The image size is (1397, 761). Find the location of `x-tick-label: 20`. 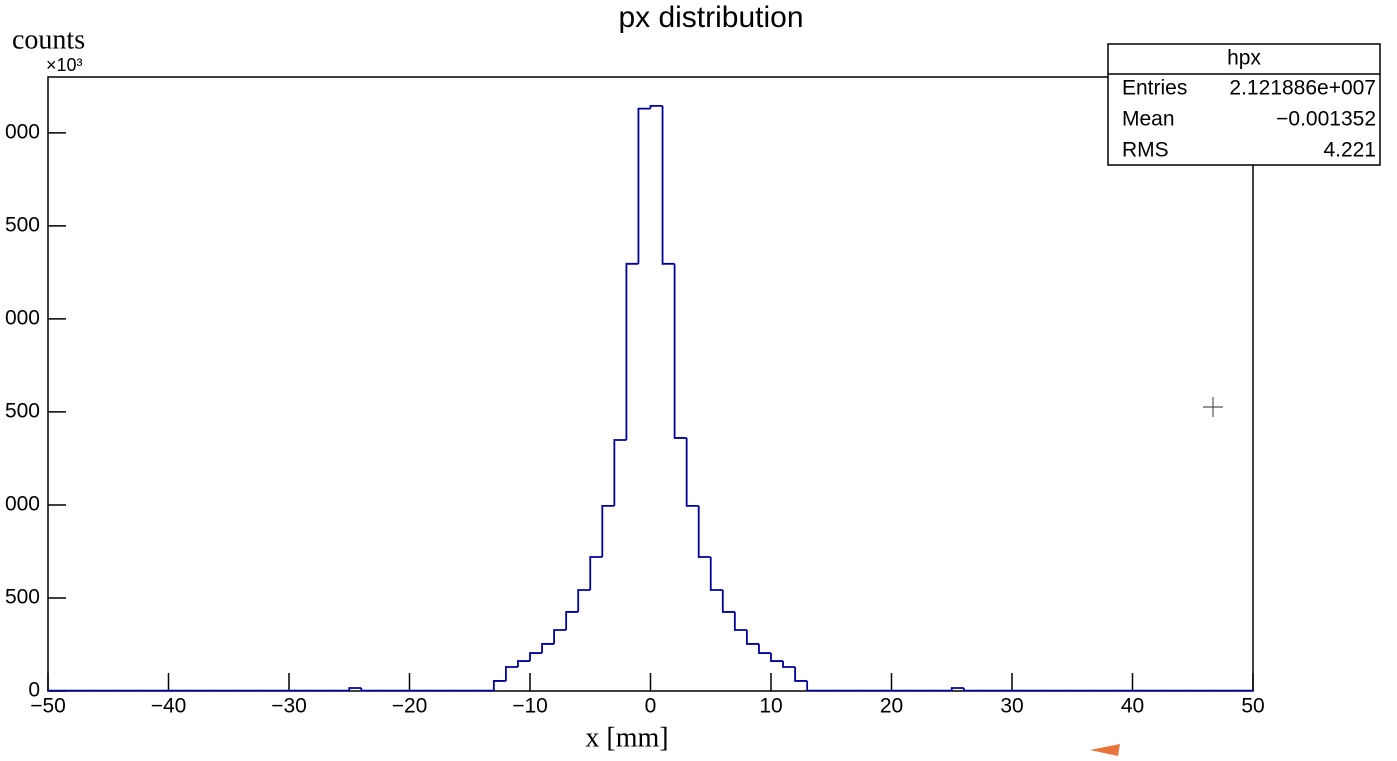

x-tick-label: 20 is located at coordinates (891, 706).